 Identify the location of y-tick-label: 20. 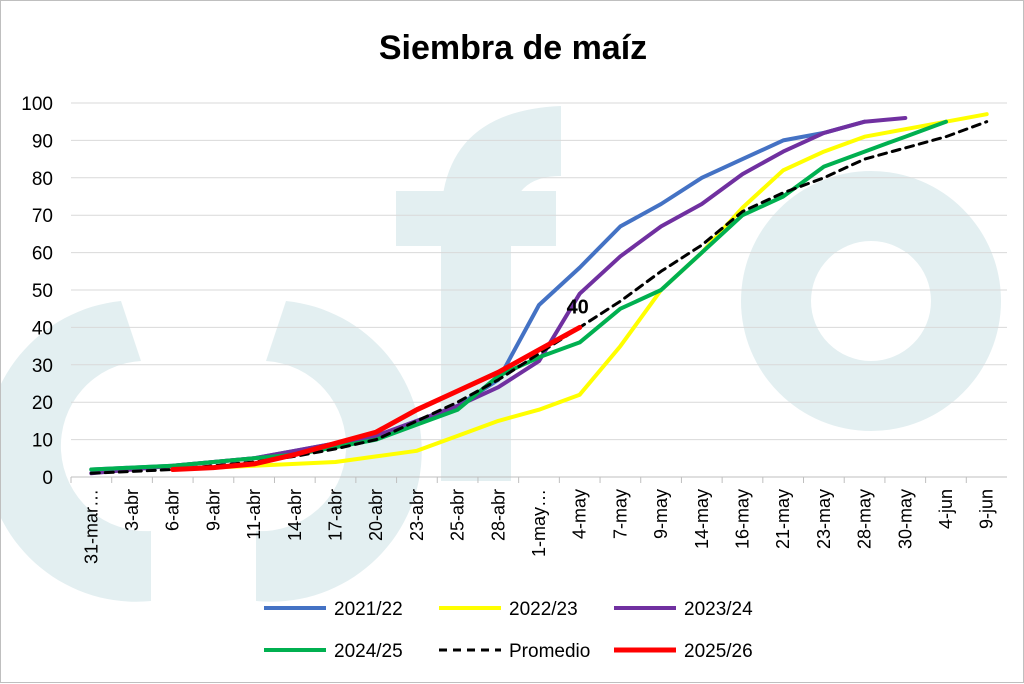
(42, 403).